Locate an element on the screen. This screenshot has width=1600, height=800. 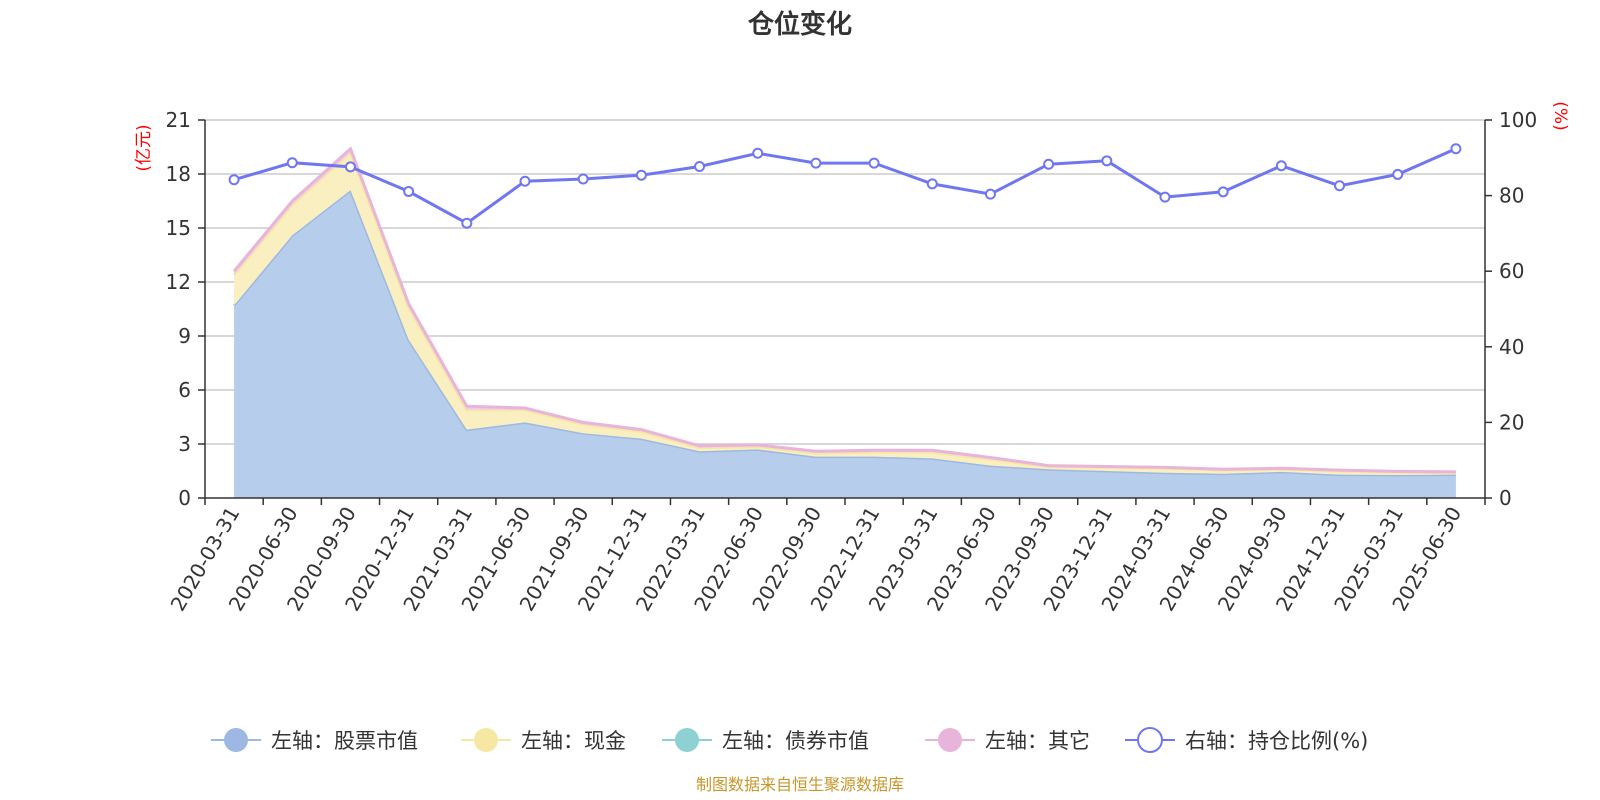
right-tick-label: 80 is located at coordinates (1511, 196).